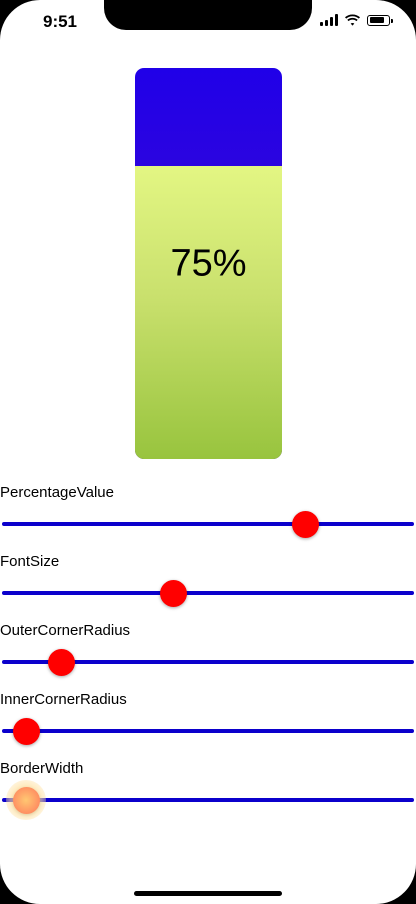 This screenshot has height=904, width=416. I want to click on status-icons, so click(356, 20).